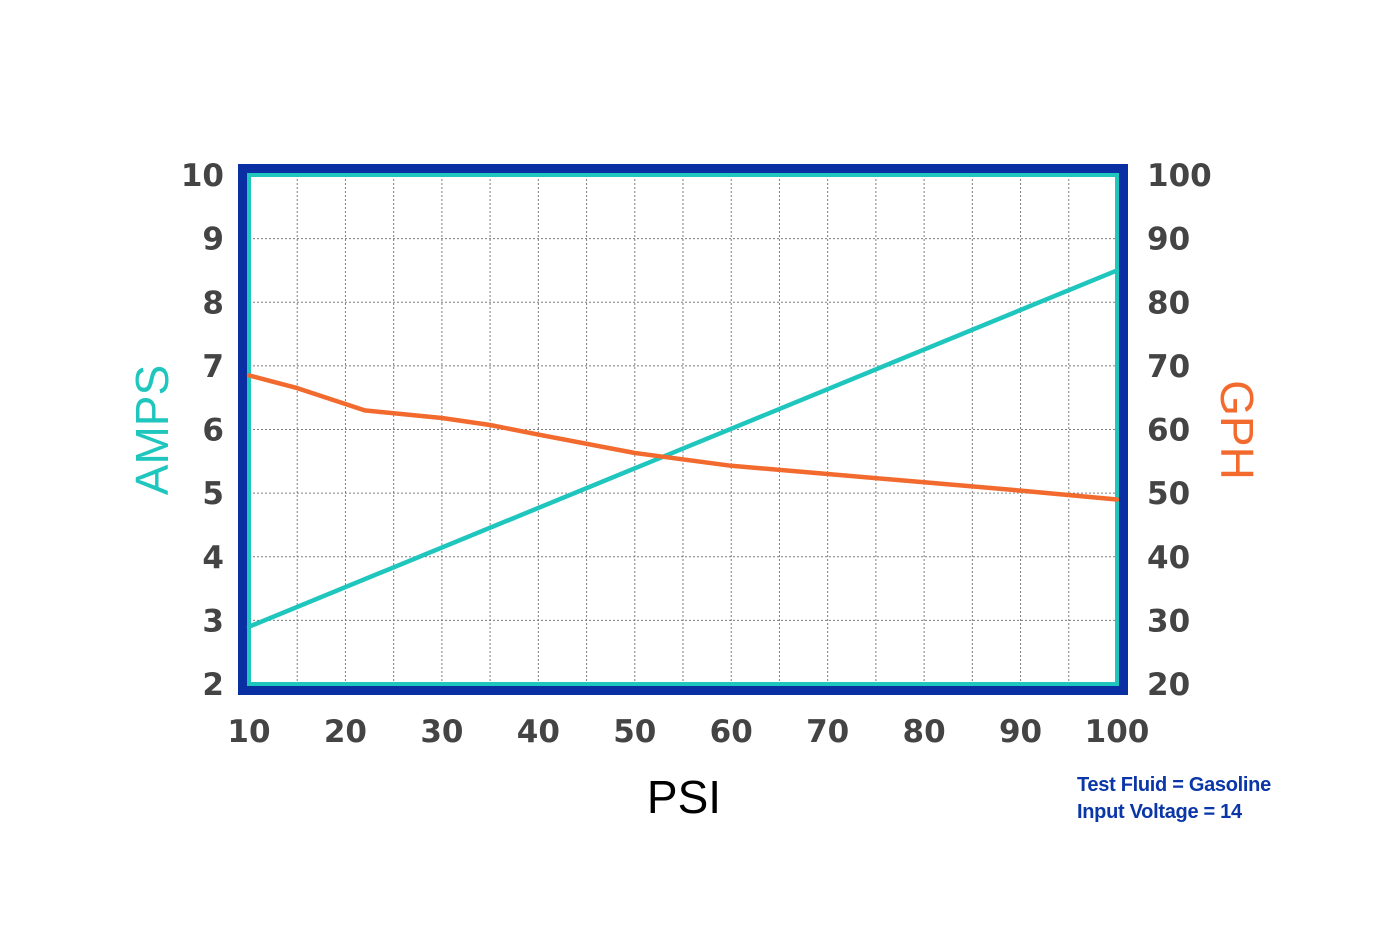  I want to click on y-left-tick-label: 3, so click(213, 621).